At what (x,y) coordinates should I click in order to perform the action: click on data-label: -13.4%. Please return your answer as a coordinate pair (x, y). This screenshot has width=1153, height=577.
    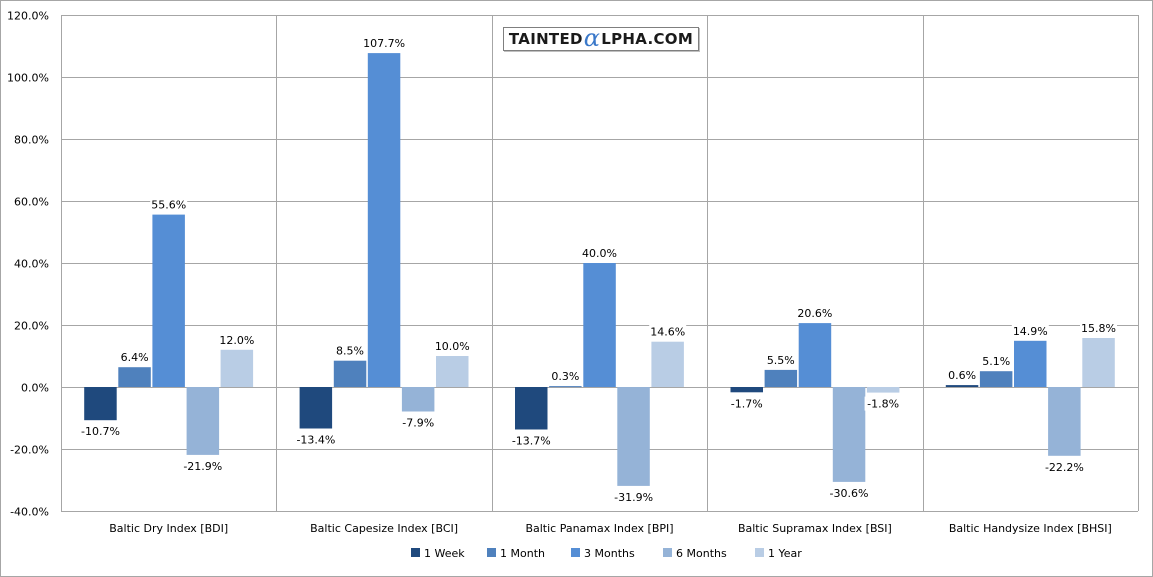
    Looking at the image, I should click on (315, 440).